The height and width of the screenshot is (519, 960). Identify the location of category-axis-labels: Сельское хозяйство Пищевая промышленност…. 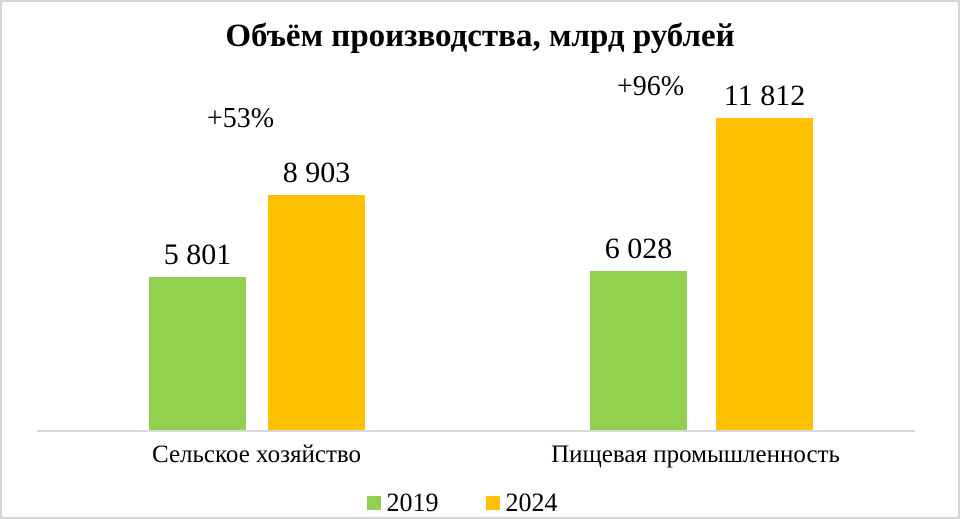
(476, 455).